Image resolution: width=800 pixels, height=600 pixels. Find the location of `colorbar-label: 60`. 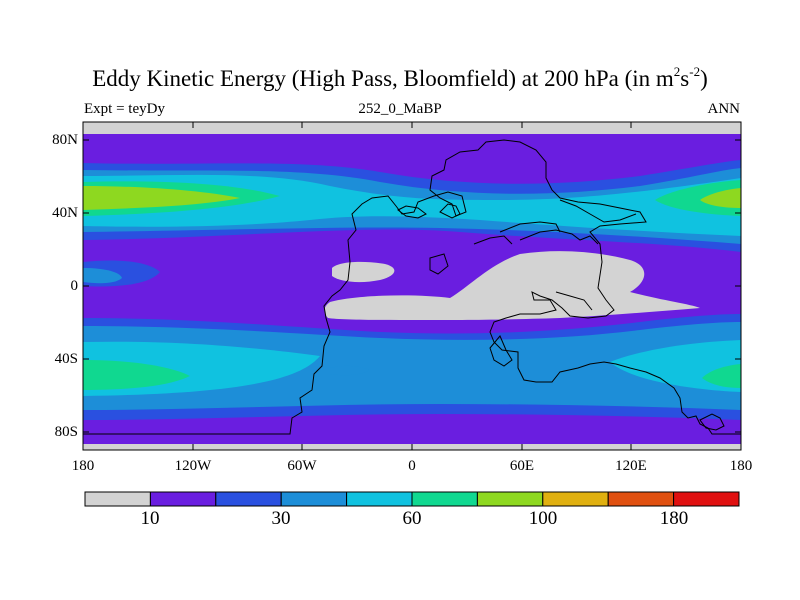

colorbar-label: 60 is located at coordinates (412, 518).